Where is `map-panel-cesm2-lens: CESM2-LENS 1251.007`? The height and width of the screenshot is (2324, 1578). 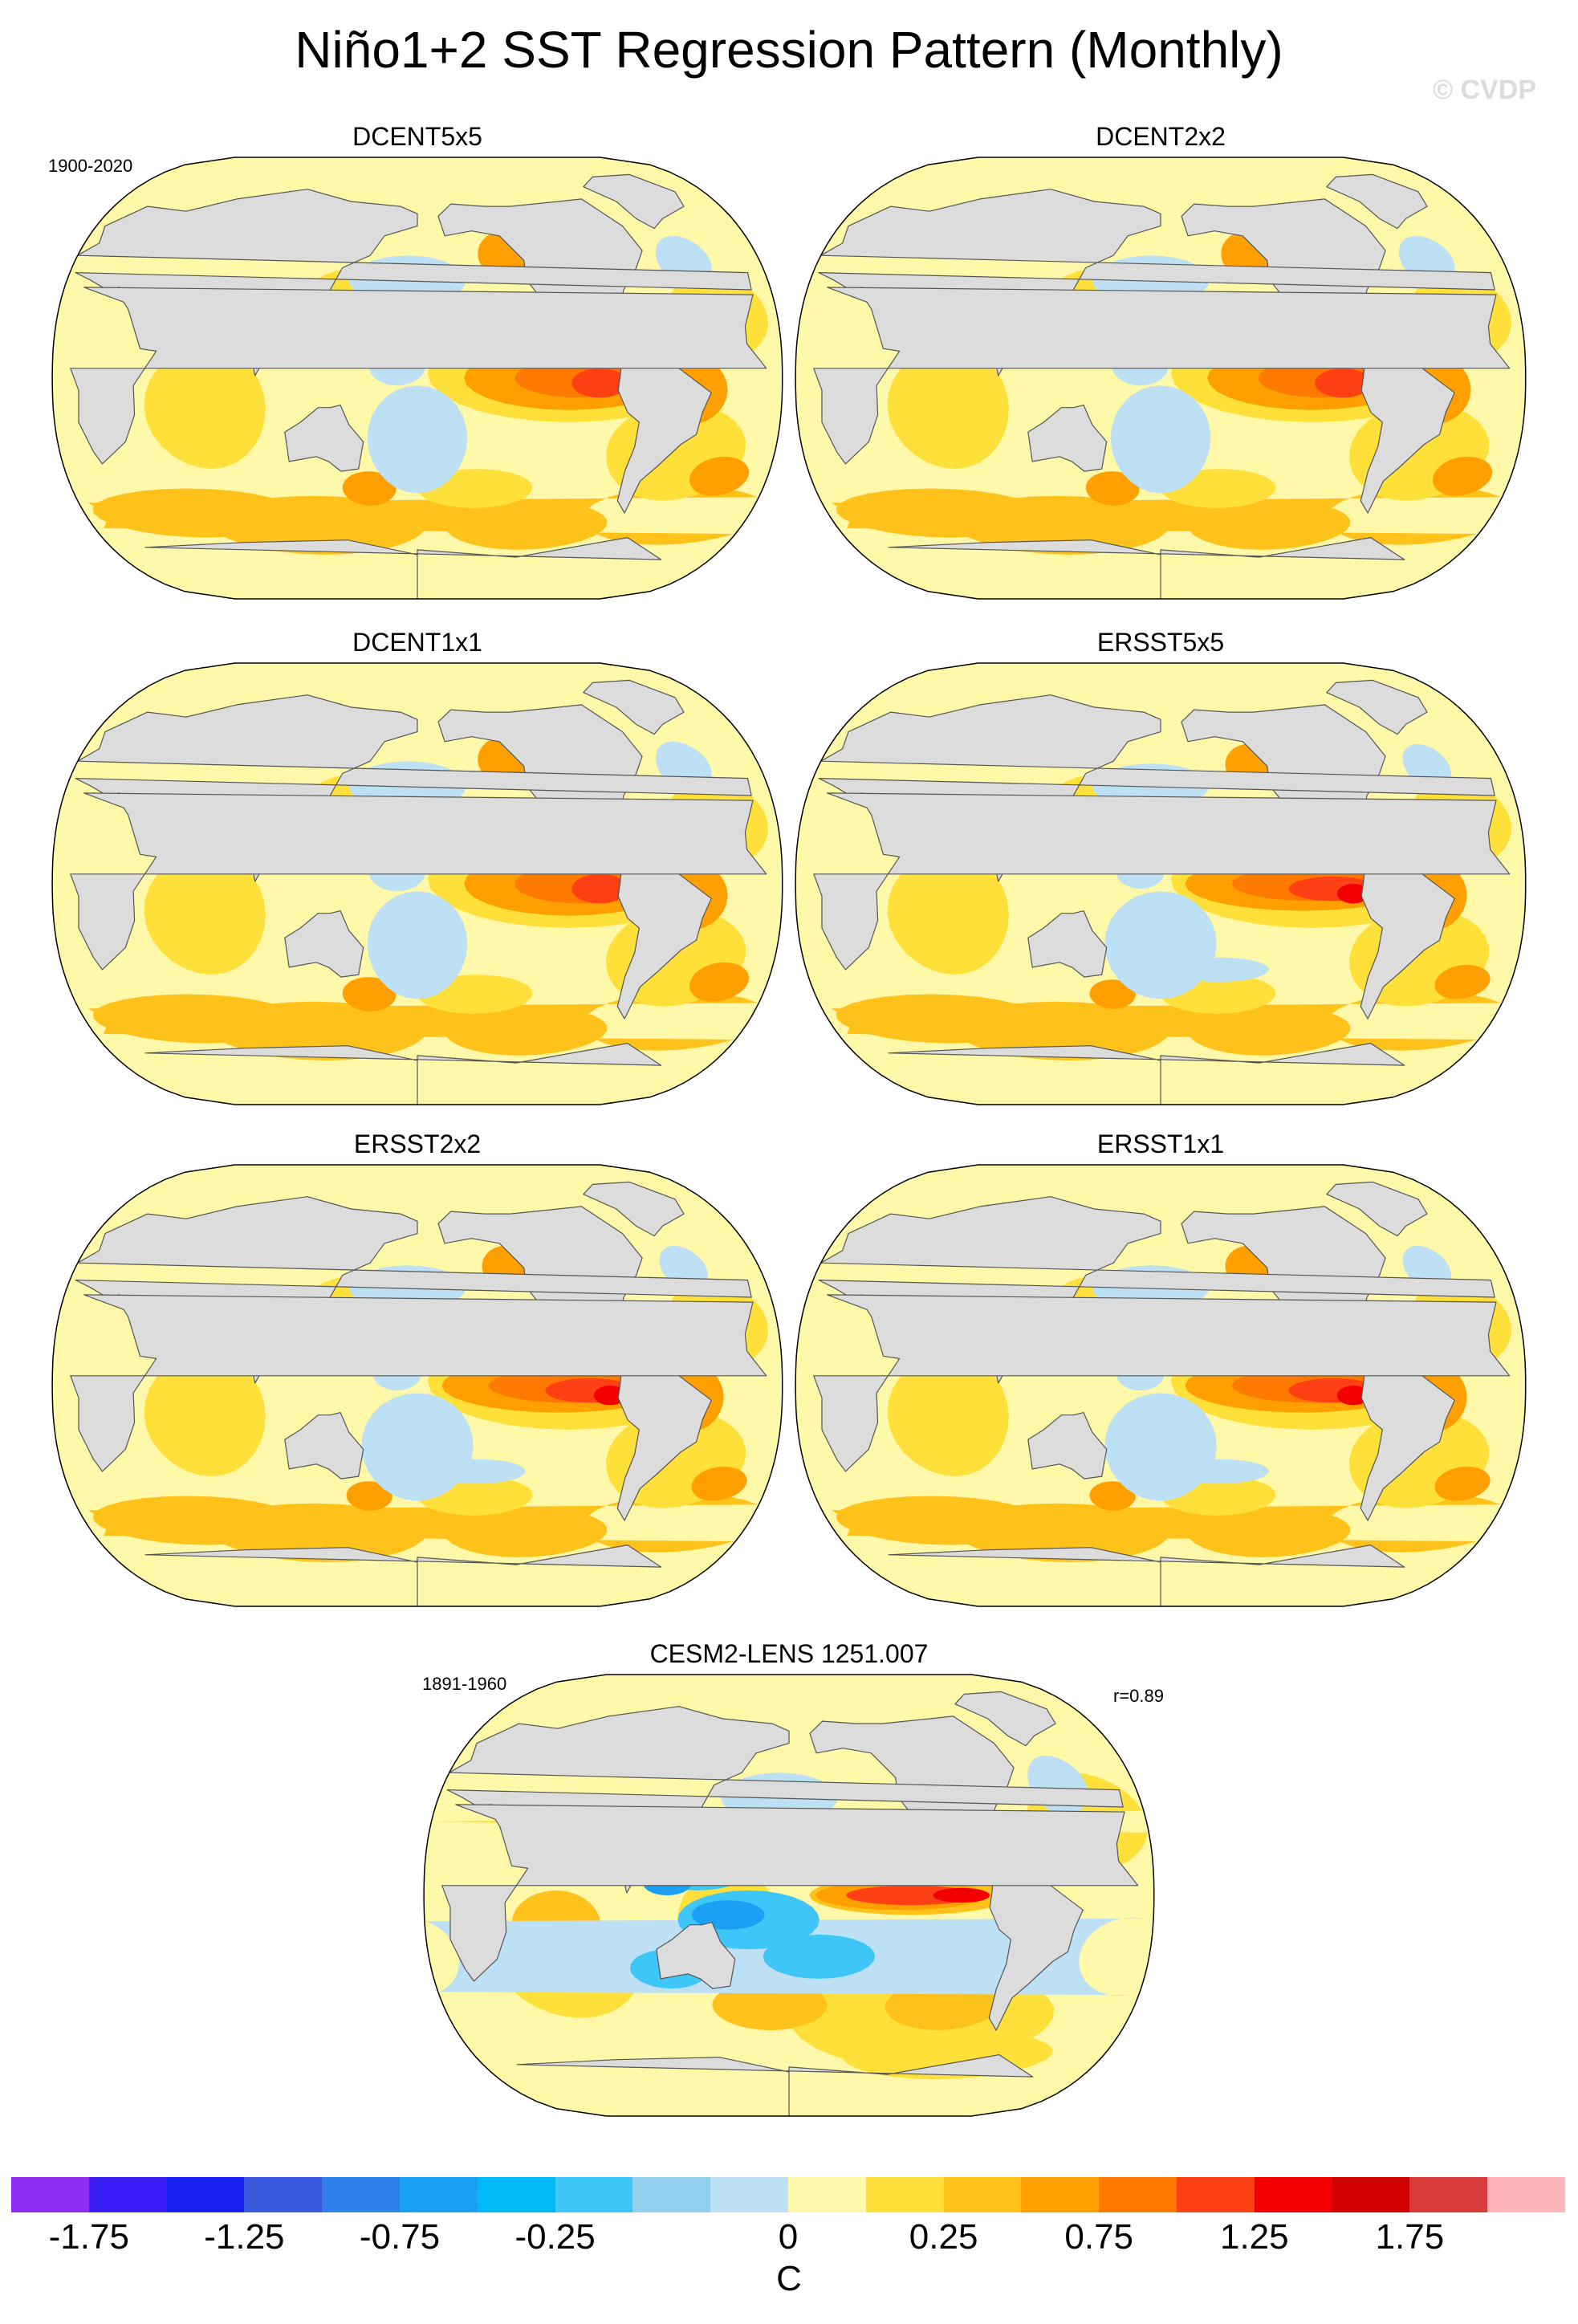
map-panel-cesm2-lens: CESM2-LENS 1251.007 is located at coordinates (789, 1882).